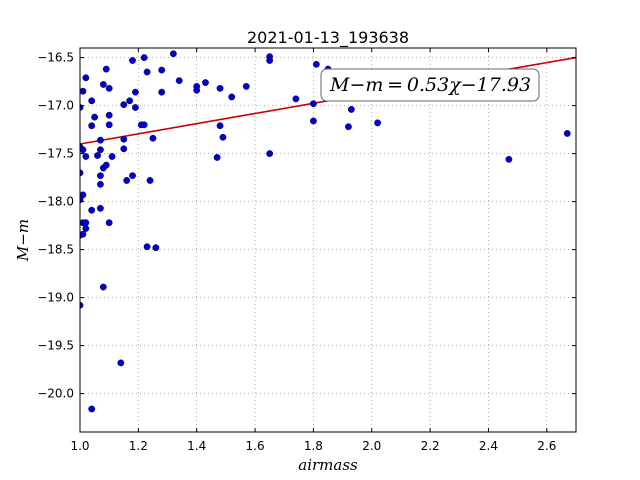  Describe the element at coordinates (138, 446) in the screenshot. I see `x-tick-label: 1.2` at that location.